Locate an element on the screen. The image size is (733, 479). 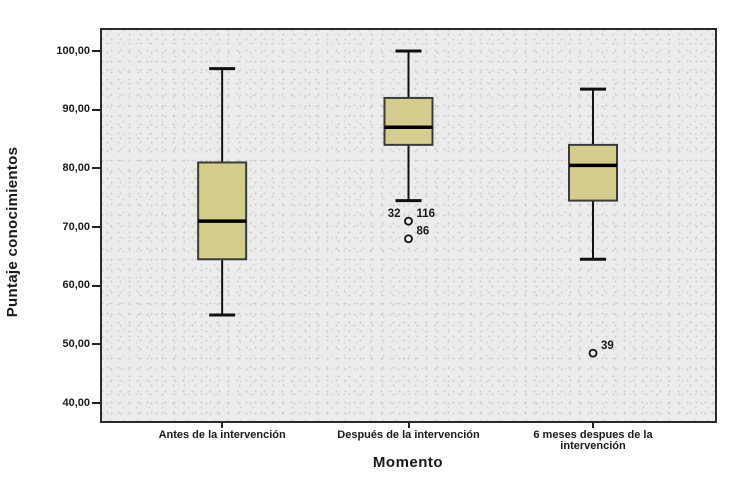
x-tick-label-line: intervención is located at coordinates (593, 446).